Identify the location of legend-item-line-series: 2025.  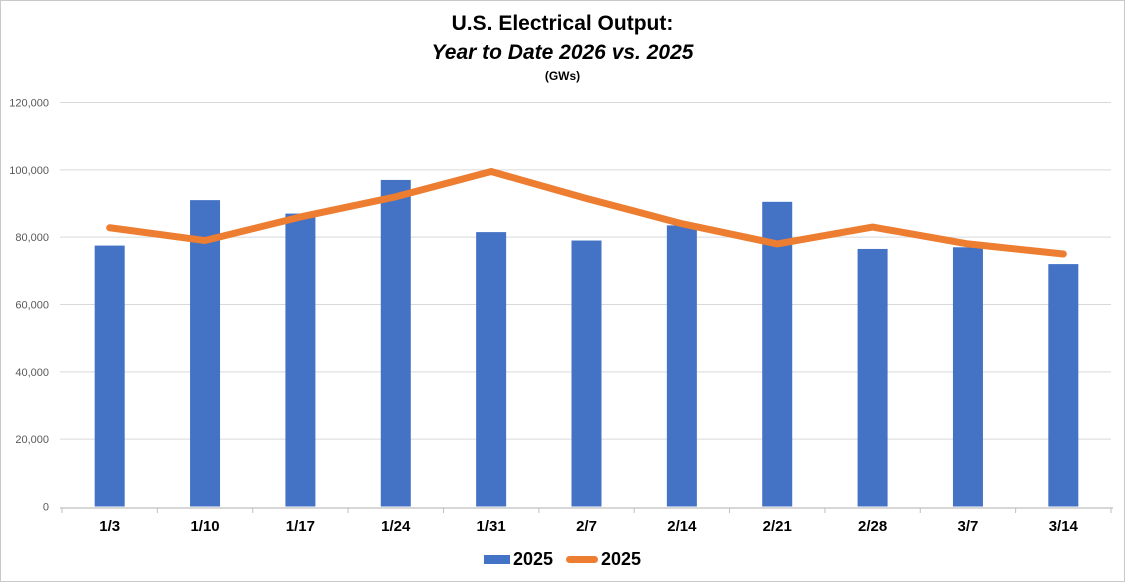
(603, 559).